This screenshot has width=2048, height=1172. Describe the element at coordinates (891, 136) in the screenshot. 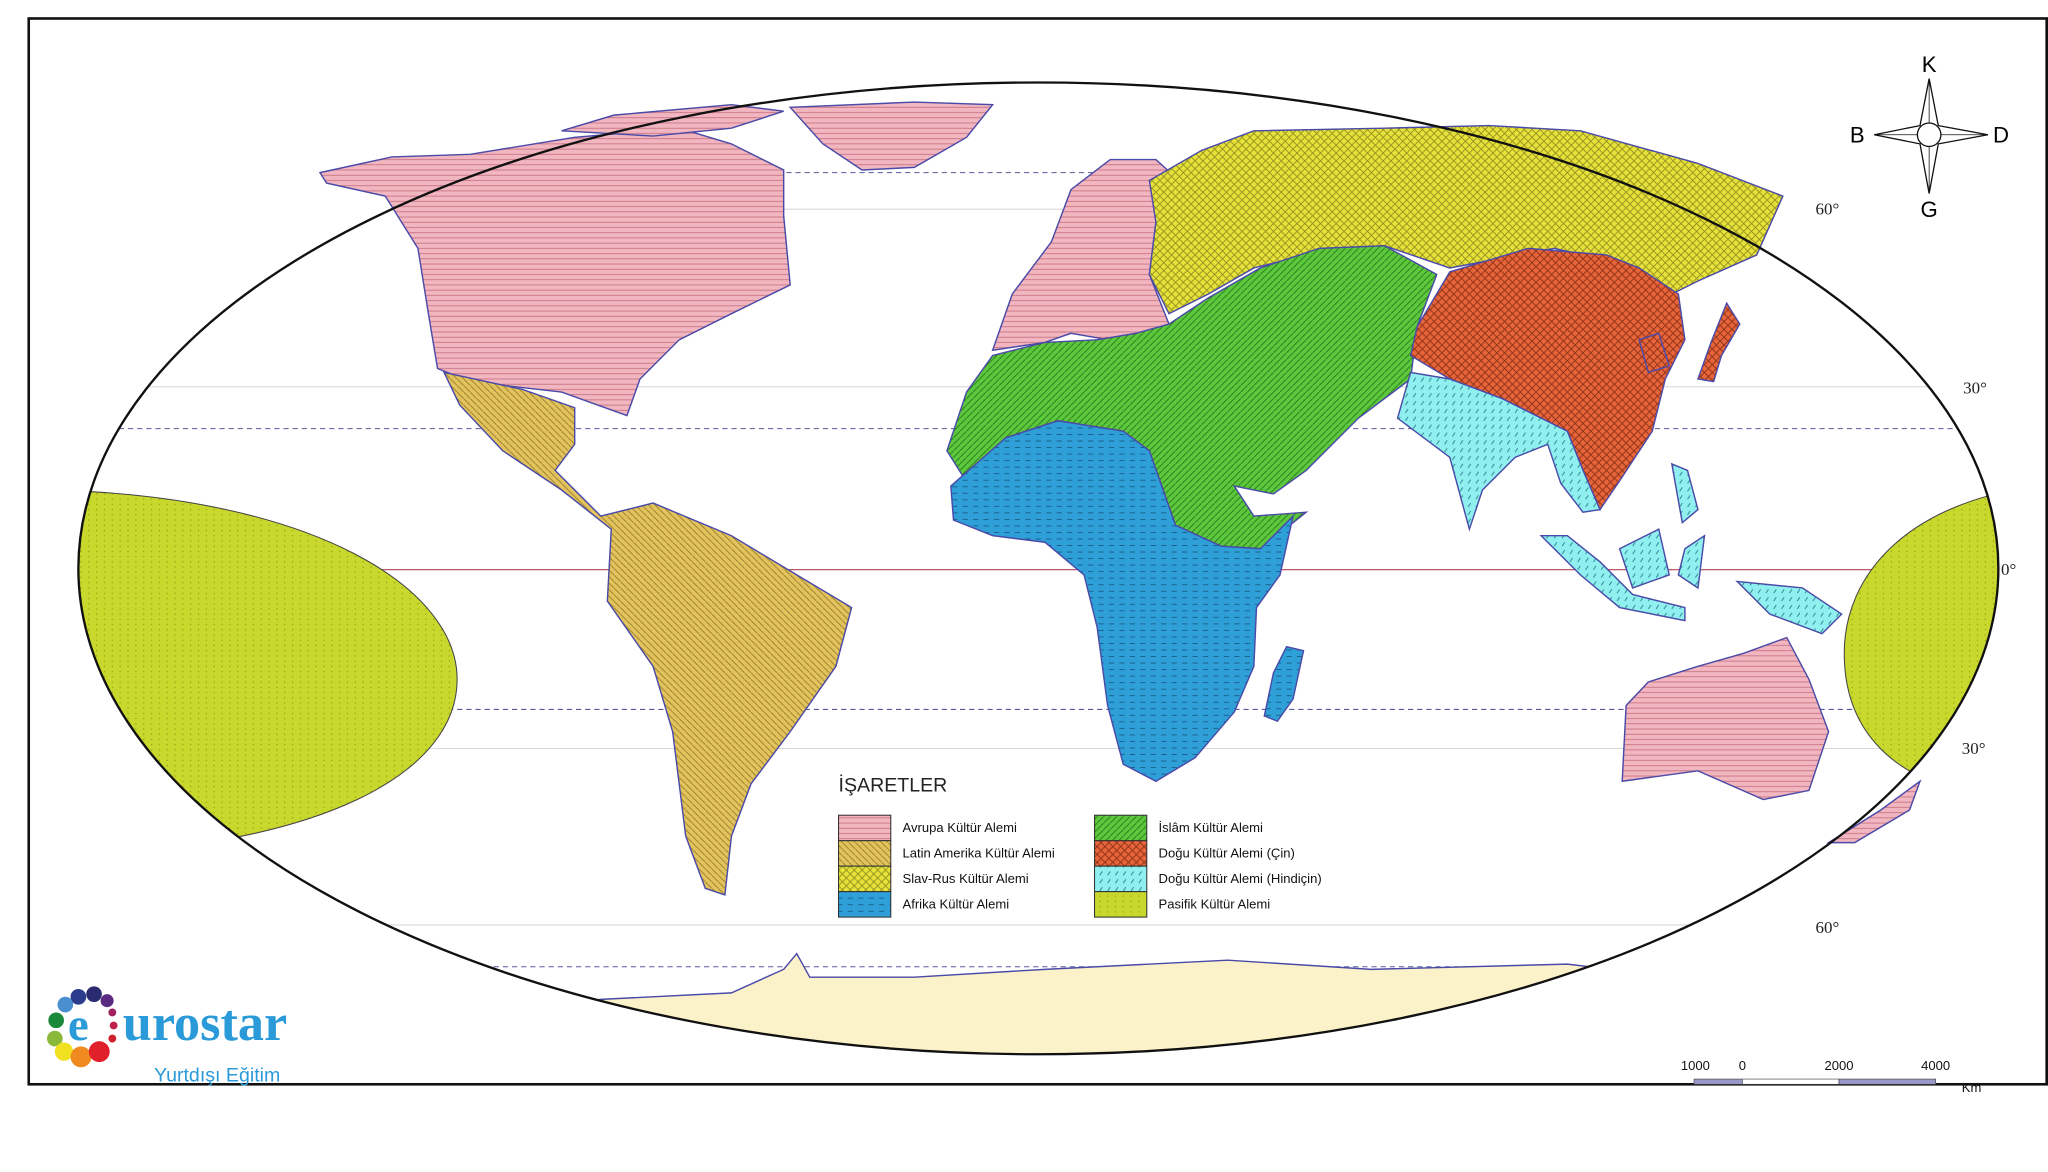

I see `region-greenland` at that location.